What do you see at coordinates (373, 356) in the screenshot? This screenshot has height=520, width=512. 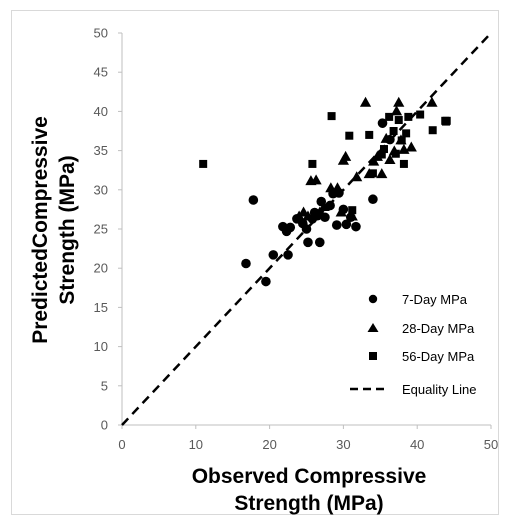 I see `legend-marker-56-day` at bounding box center [373, 356].